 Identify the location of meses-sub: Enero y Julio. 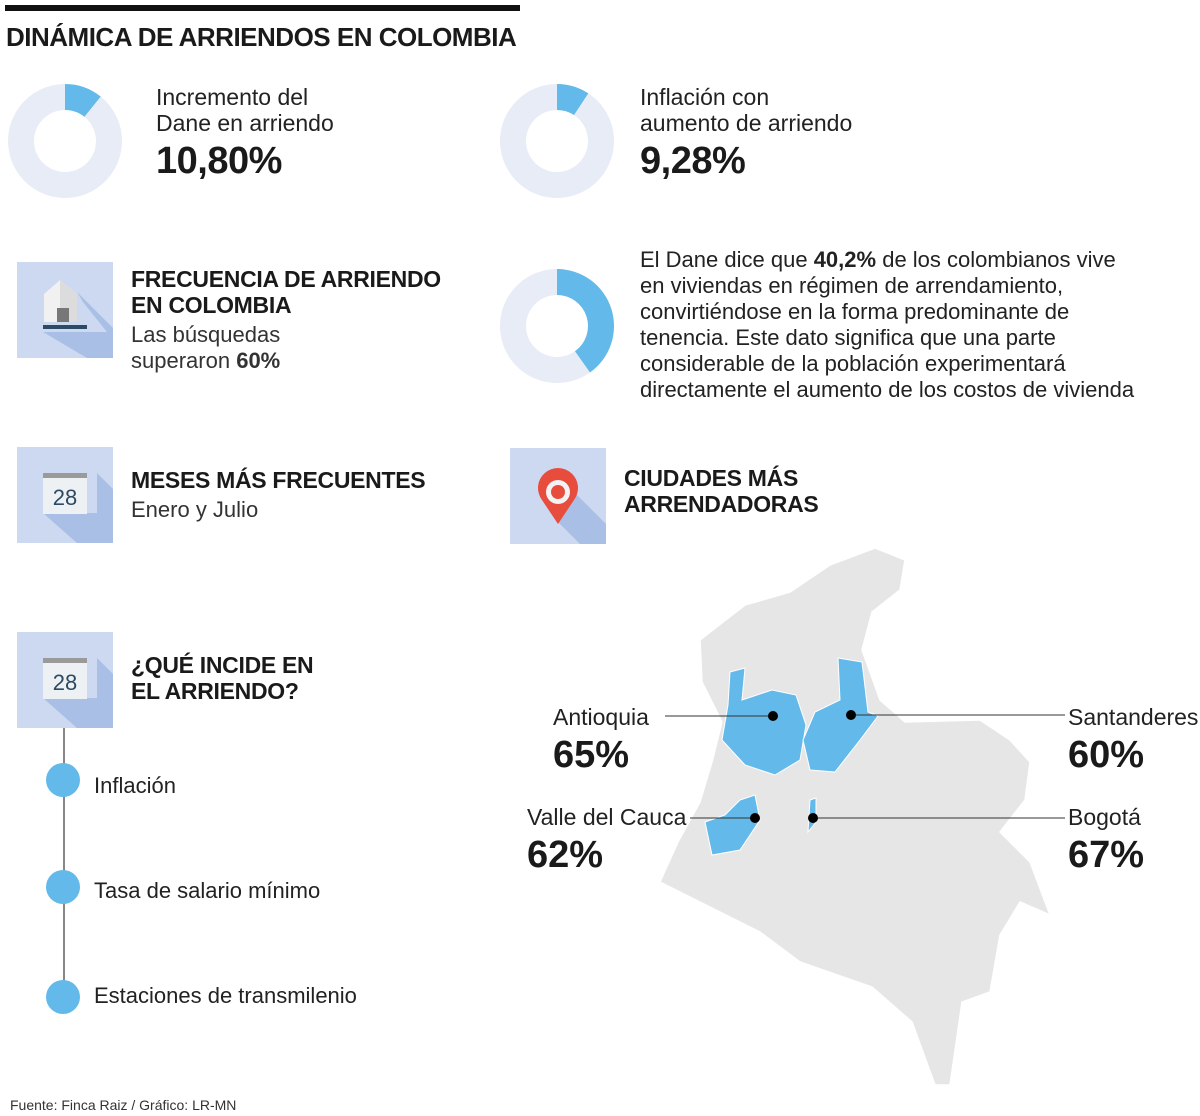
(195, 509).